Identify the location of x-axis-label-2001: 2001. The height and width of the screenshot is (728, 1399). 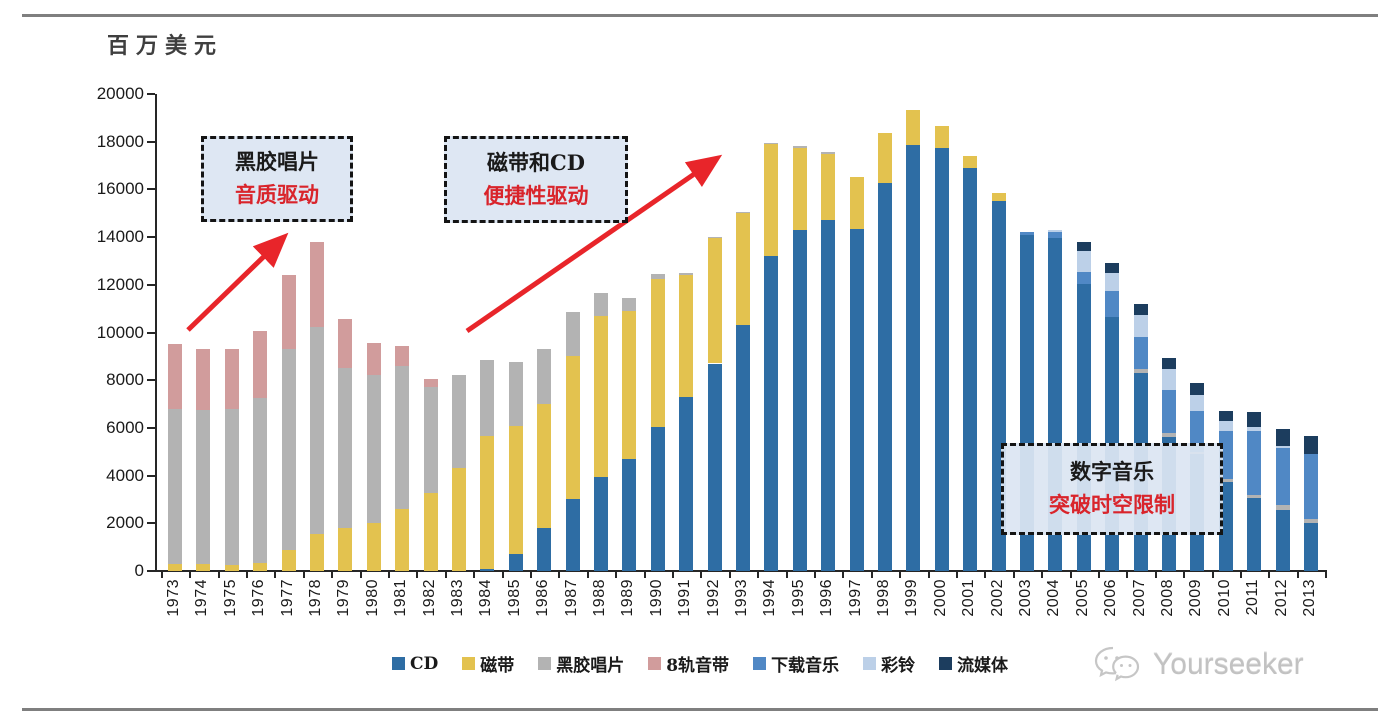
(969, 598).